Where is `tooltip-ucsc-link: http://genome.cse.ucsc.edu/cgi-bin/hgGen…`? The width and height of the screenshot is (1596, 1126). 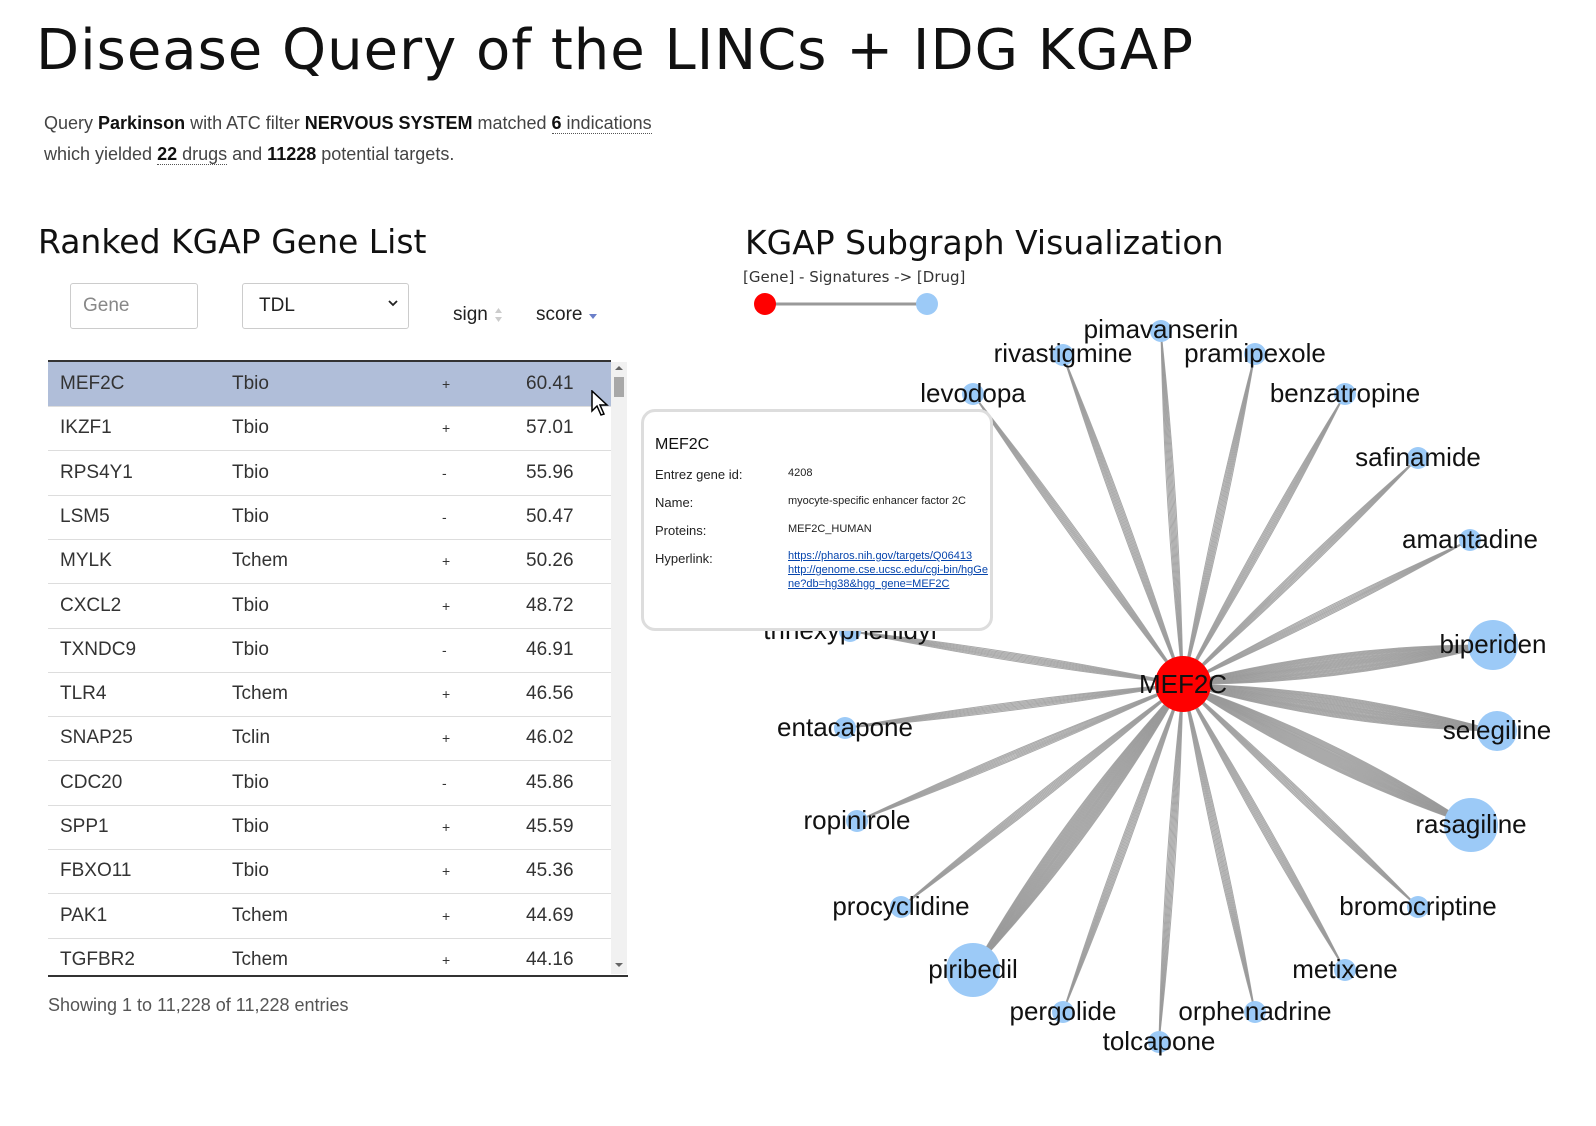
tooltip-ucsc-link: http://genome.cse.ucsc.edu/cgi-bin/hgGen… is located at coordinates (888, 577).